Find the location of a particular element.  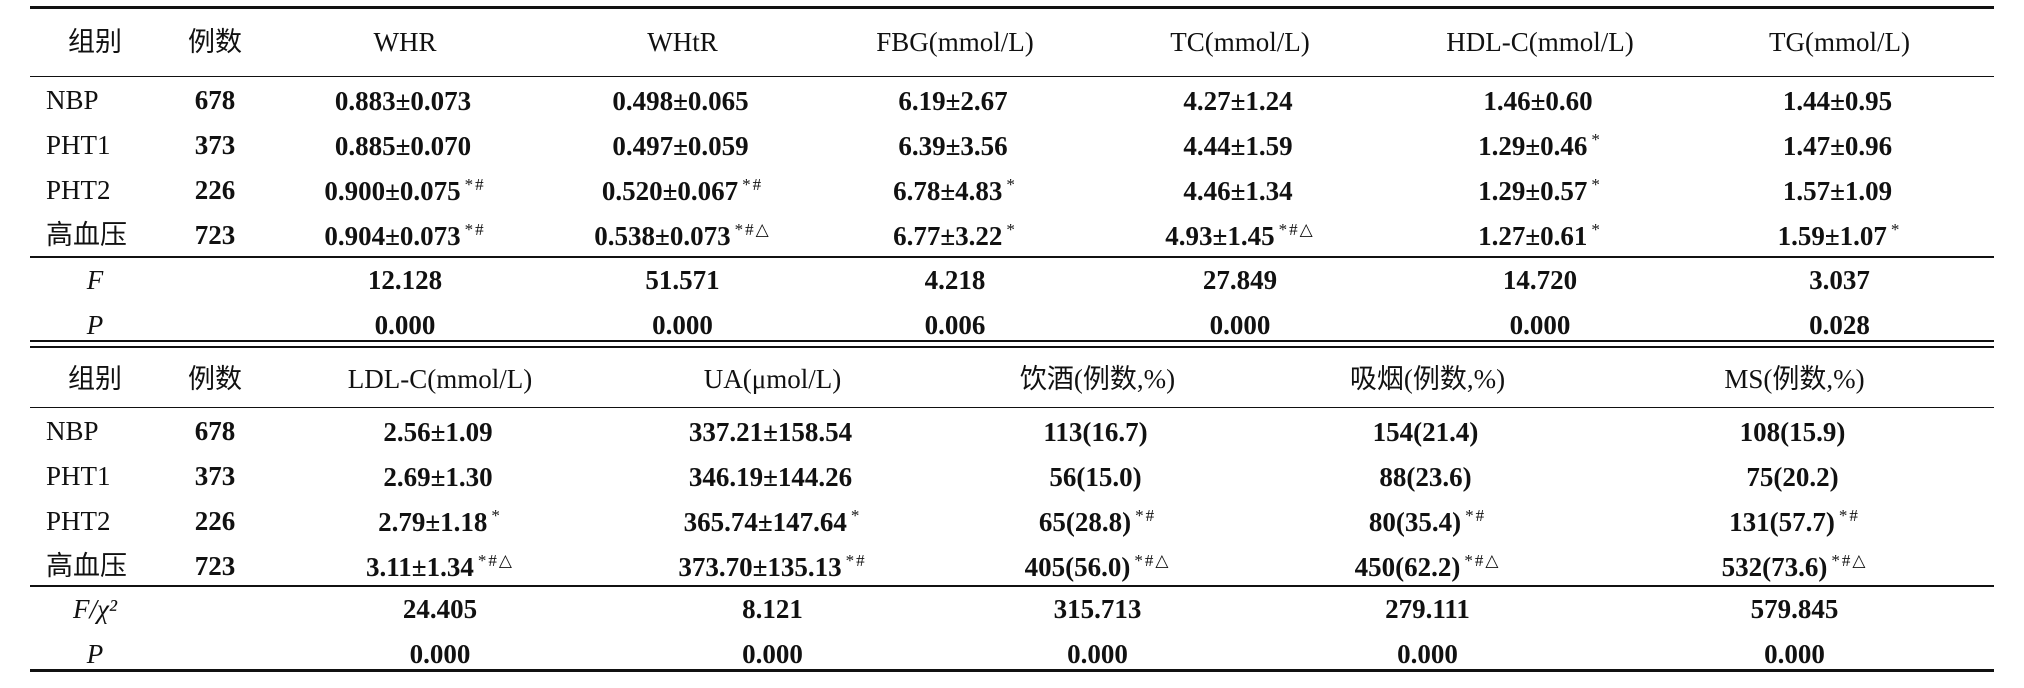

col-header: MS(例数,%) is located at coordinates (1794, 378).